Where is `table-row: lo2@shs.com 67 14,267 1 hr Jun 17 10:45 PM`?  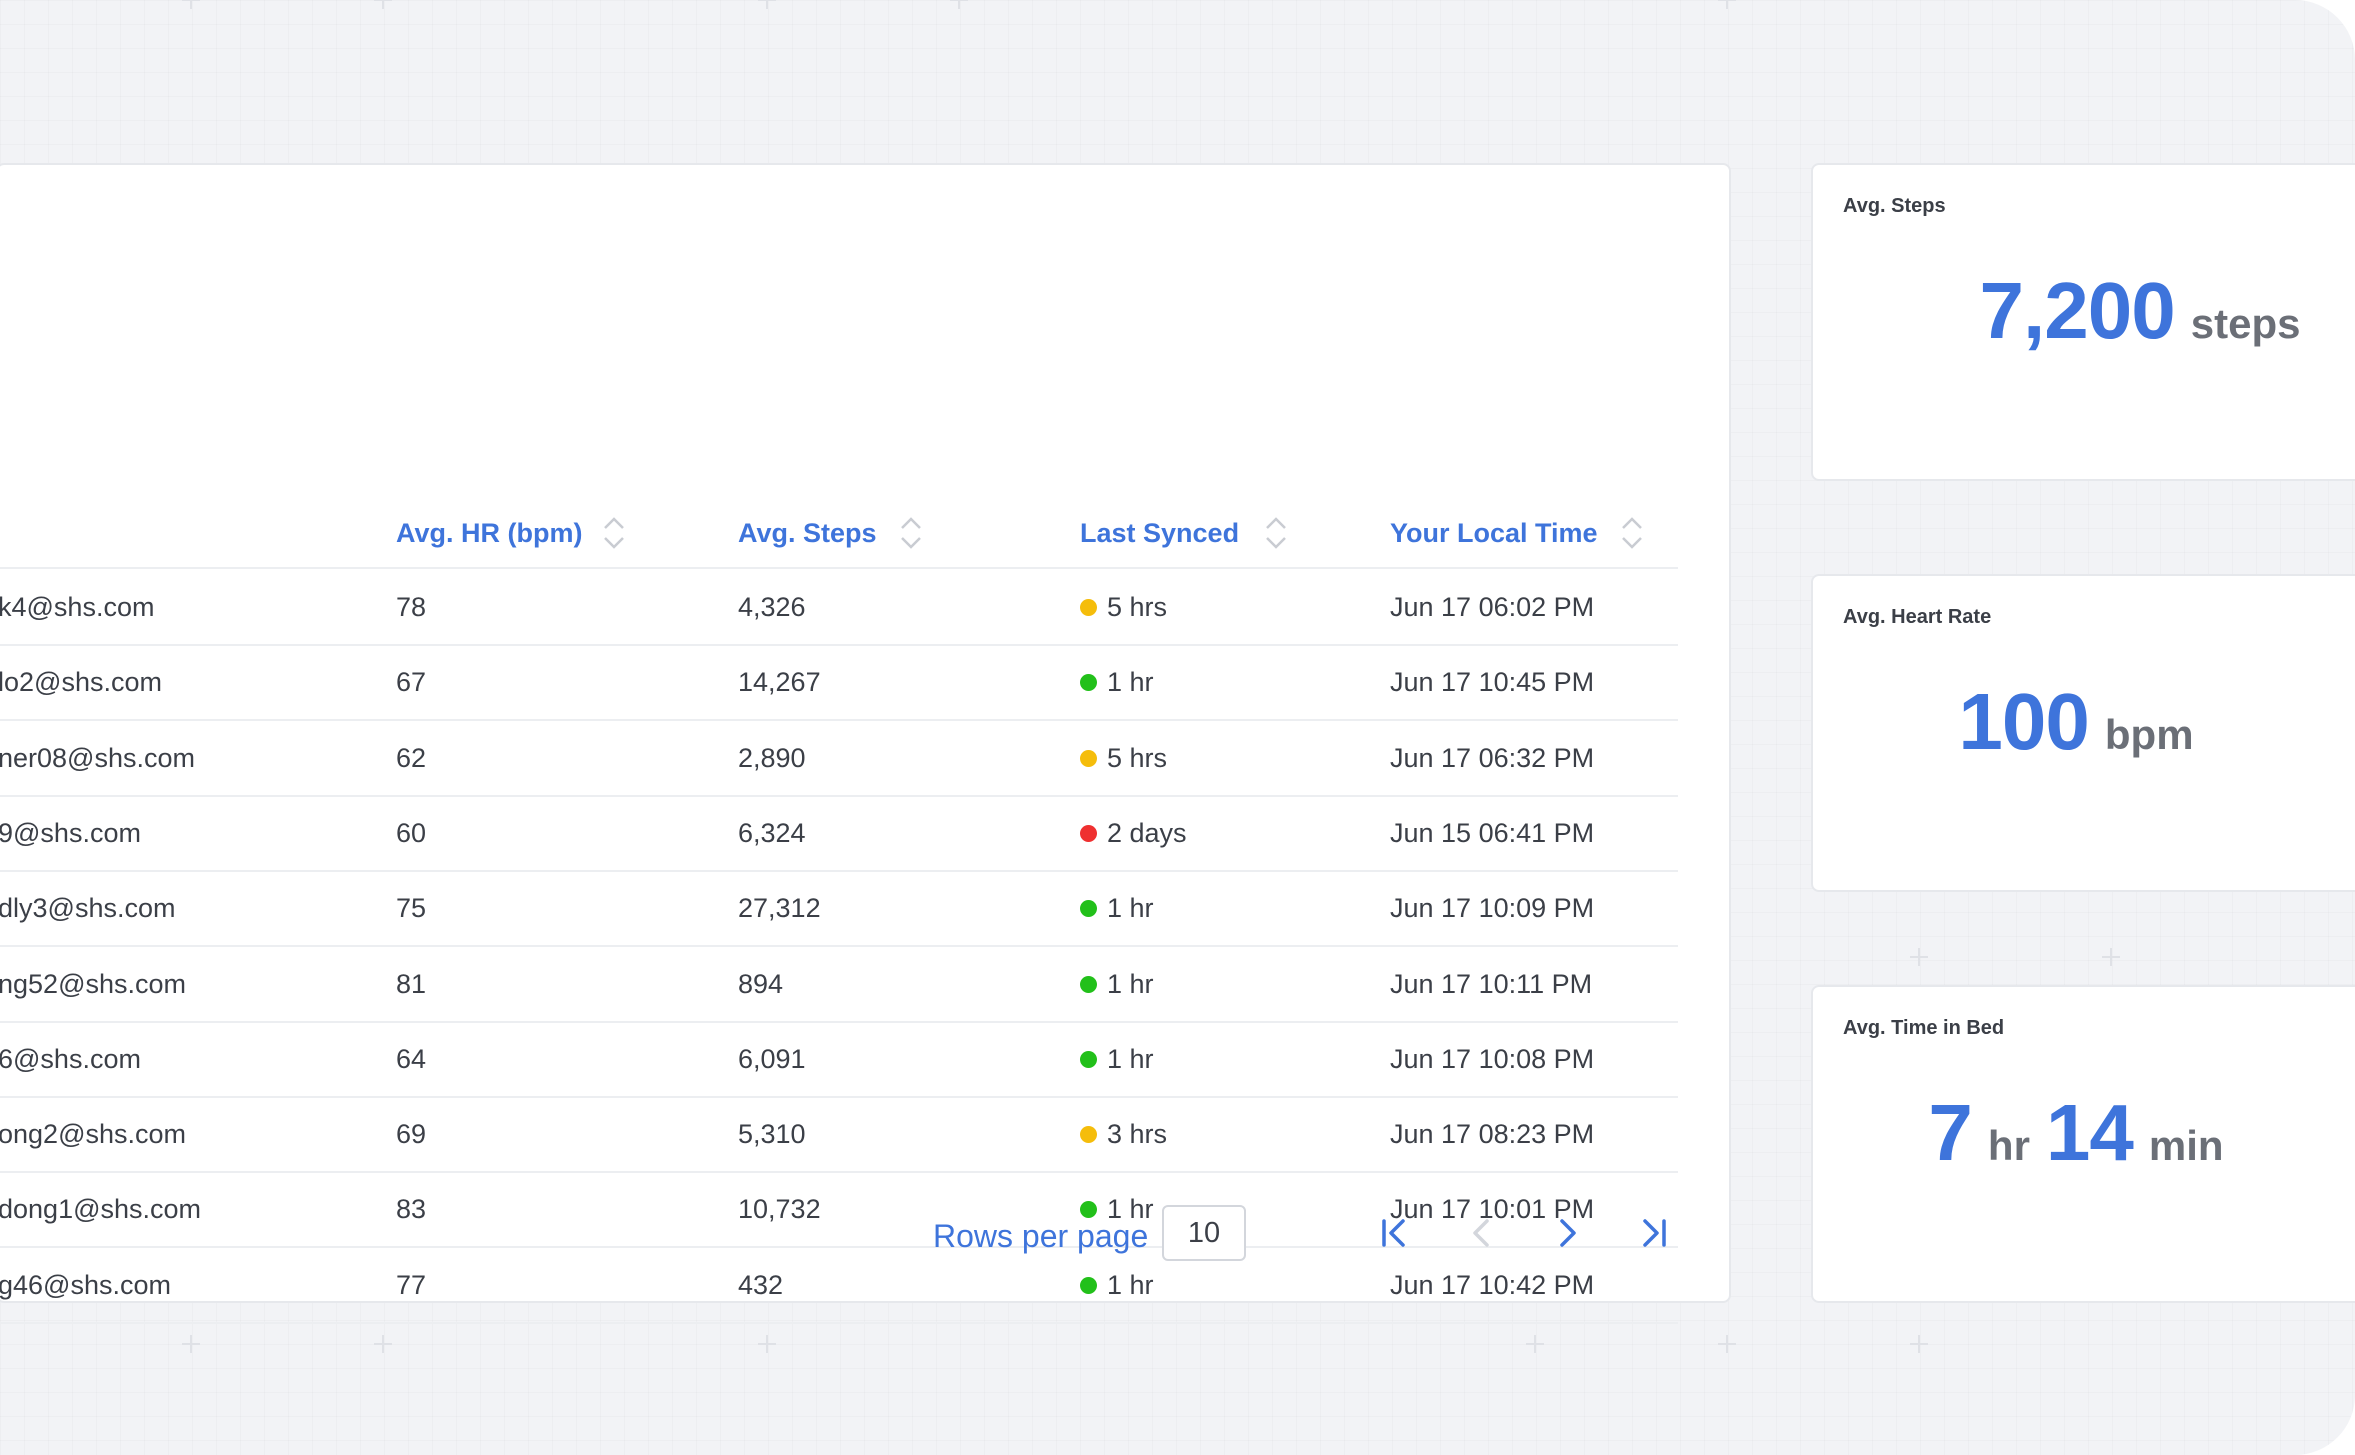 table-row: lo2@shs.com 67 14,267 1 hr Jun 17 10:45 PM is located at coordinates (839, 684).